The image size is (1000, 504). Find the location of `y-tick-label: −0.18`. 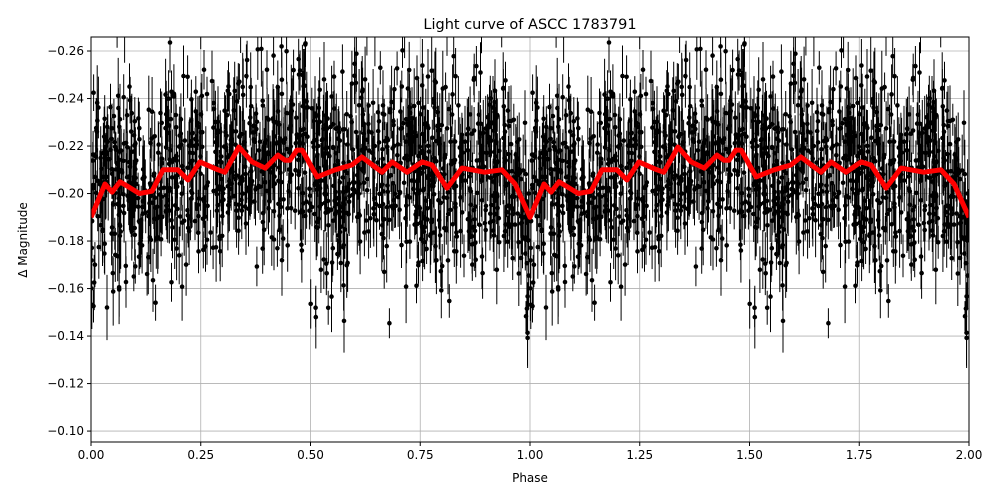

y-tick-label: −0.18 is located at coordinates (65, 241).